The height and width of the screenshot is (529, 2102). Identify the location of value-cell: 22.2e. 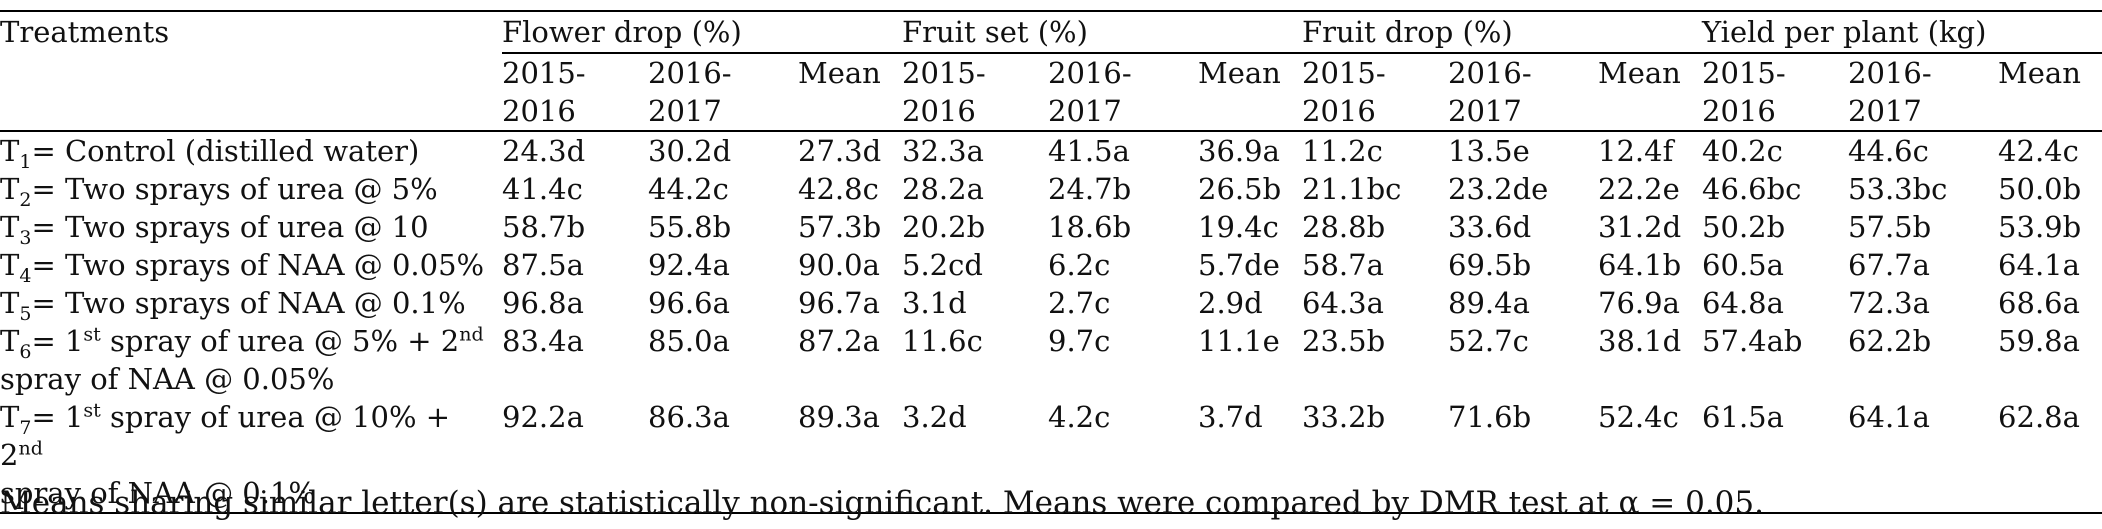
(1639, 189).